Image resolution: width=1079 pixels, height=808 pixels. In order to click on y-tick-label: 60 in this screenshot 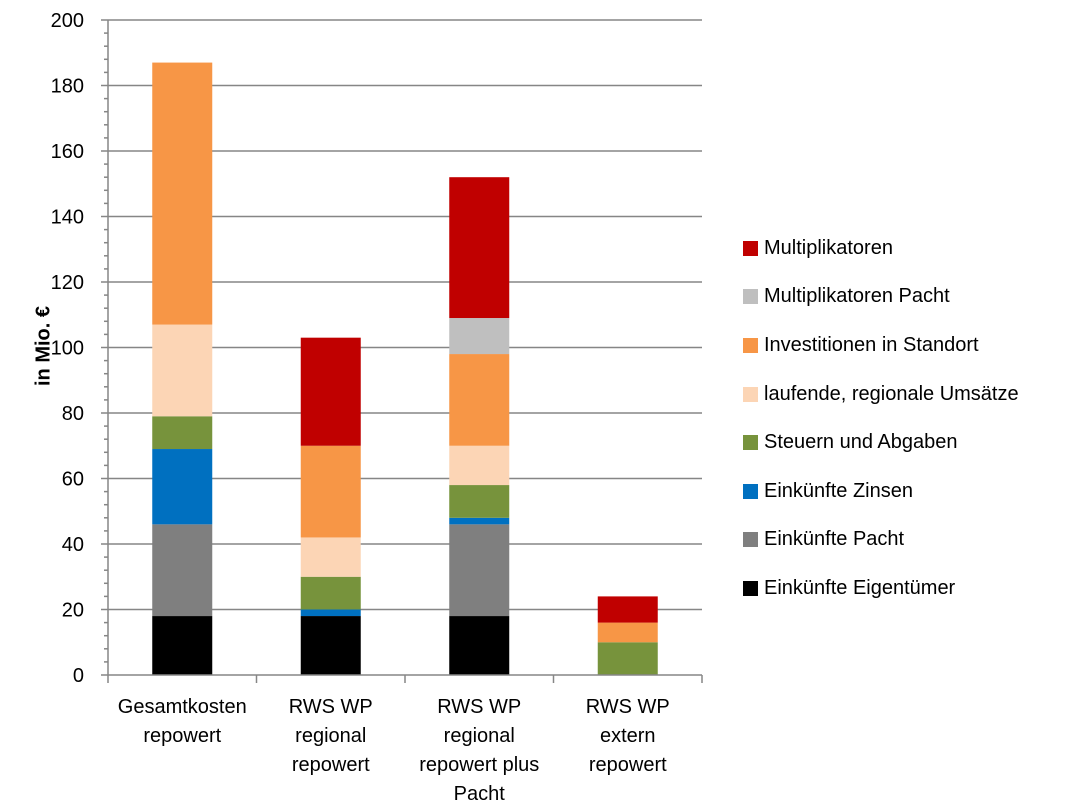, I will do `click(73, 480)`.